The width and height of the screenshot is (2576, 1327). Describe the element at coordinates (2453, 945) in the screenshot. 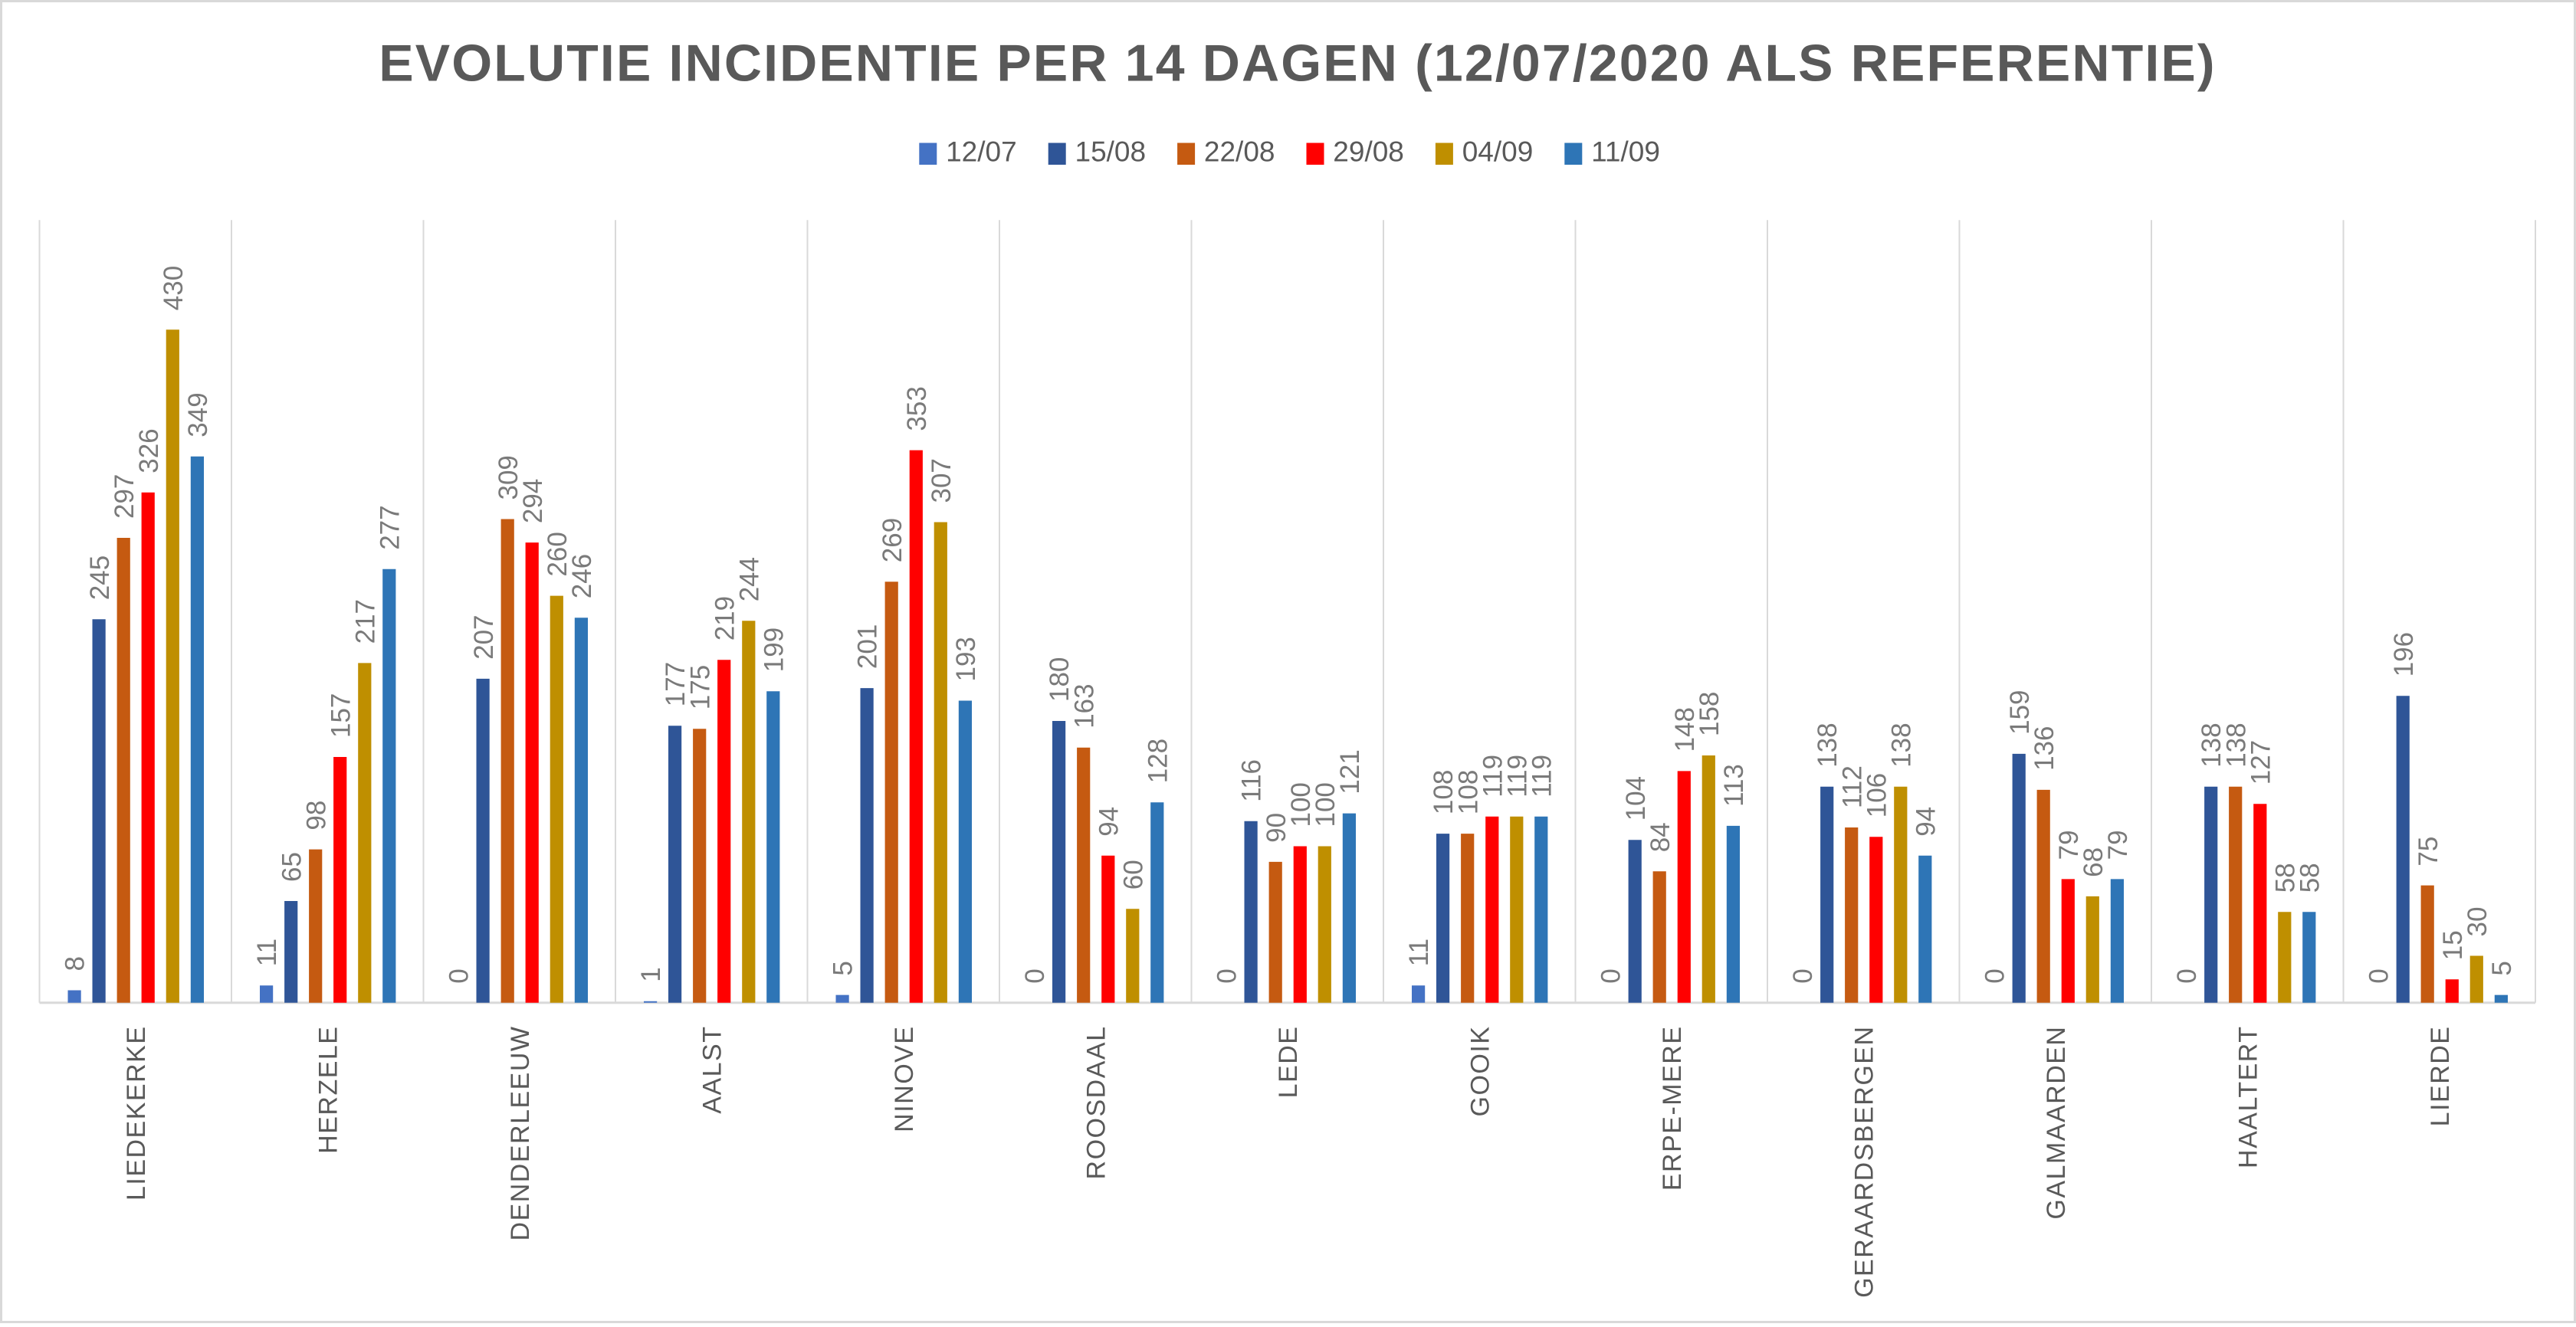

I see `svg-text: 15` at that location.